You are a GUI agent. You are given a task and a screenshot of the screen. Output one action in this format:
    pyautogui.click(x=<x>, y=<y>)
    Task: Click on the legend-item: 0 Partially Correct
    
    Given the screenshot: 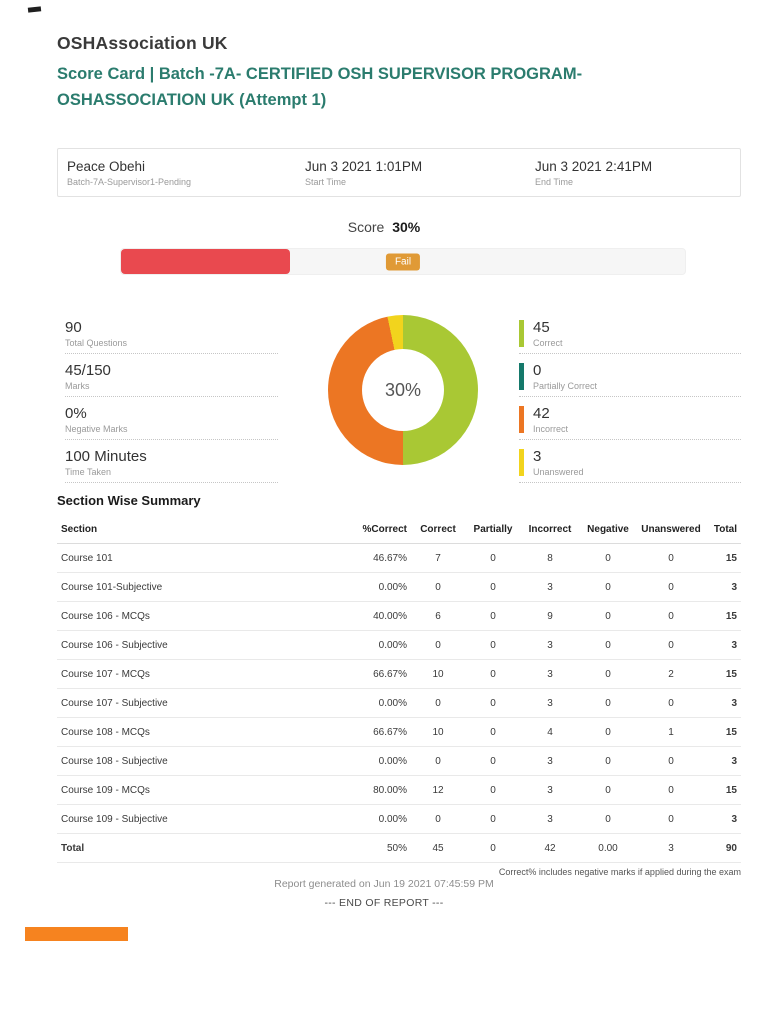 What is the action you would take?
    pyautogui.click(x=630, y=378)
    